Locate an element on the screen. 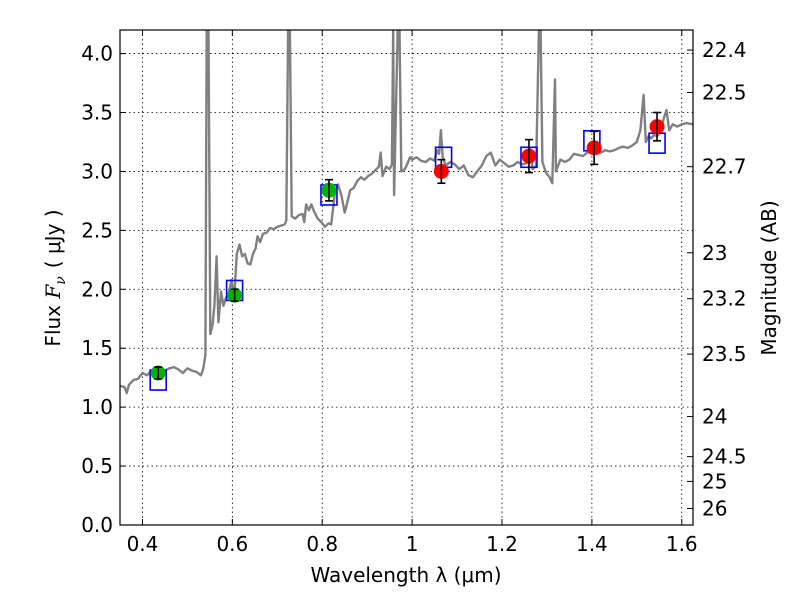 This screenshot has height=600, width=800. y2-tick-label: 24 is located at coordinates (714, 417).